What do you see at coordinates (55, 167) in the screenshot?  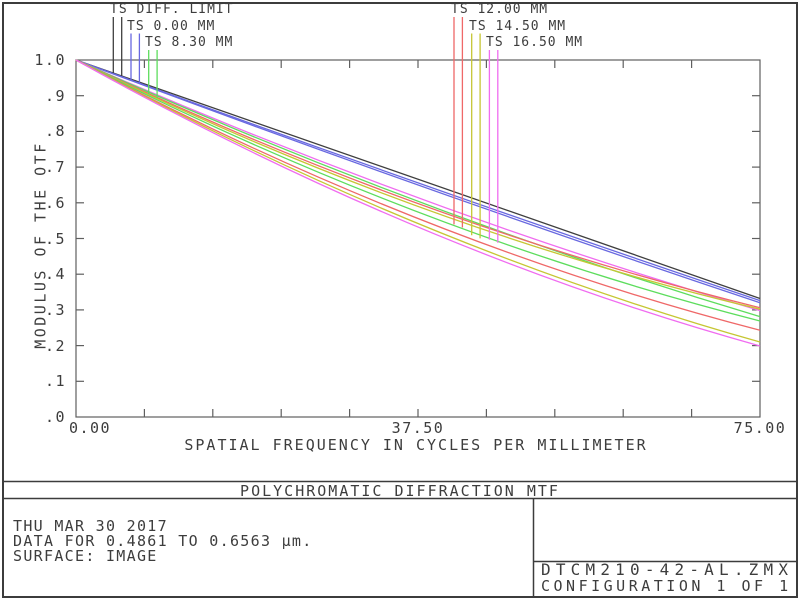 I see `y-tick-label: .7` at bounding box center [55, 167].